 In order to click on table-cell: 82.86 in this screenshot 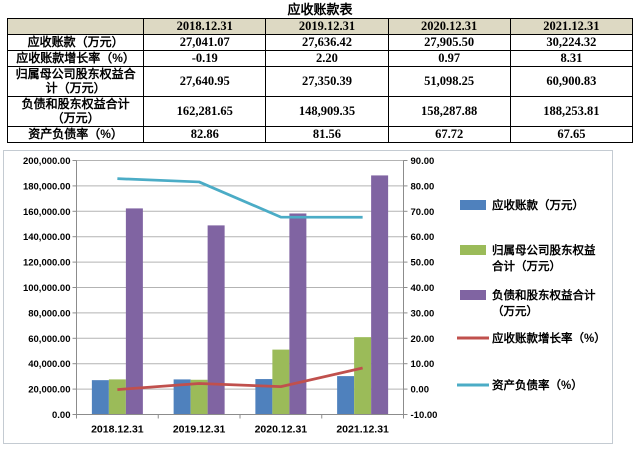, I will do `click(205, 134)`.